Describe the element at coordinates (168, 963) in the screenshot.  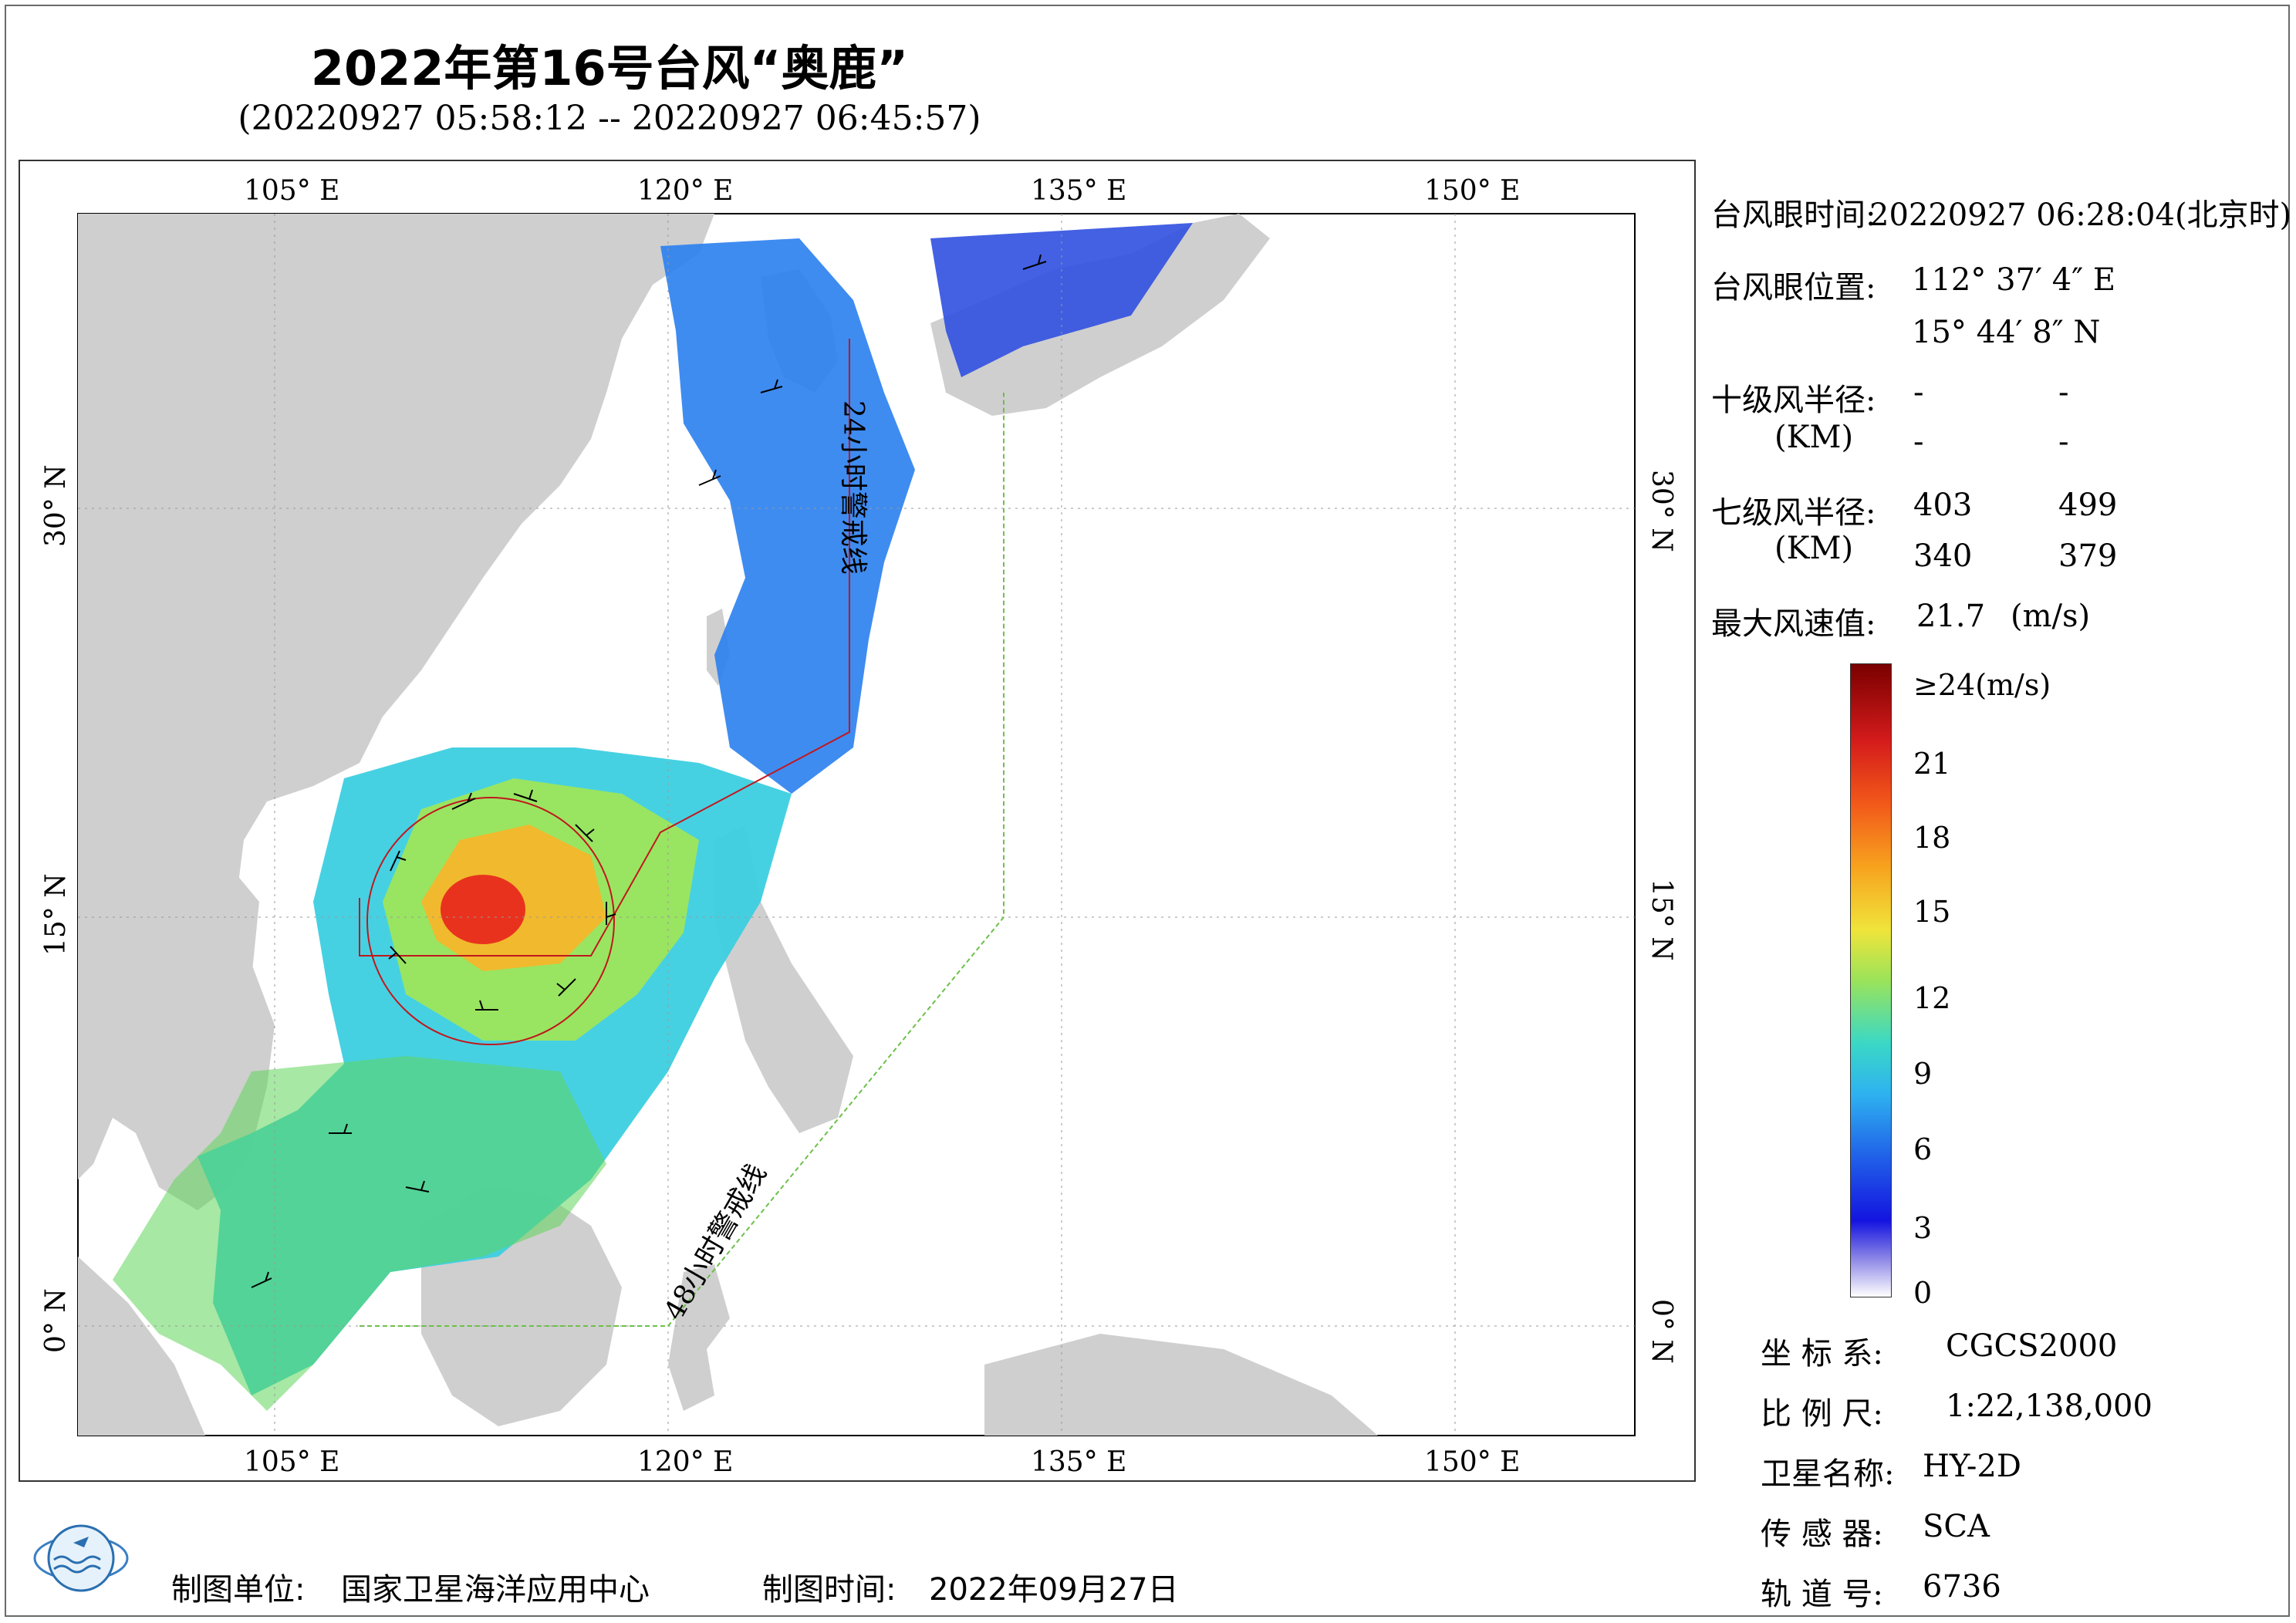
I see `land-indochina` at that location.